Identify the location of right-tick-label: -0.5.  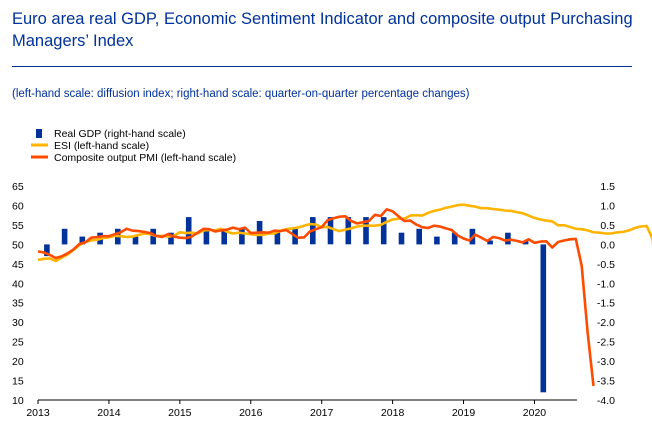
(606, 265).